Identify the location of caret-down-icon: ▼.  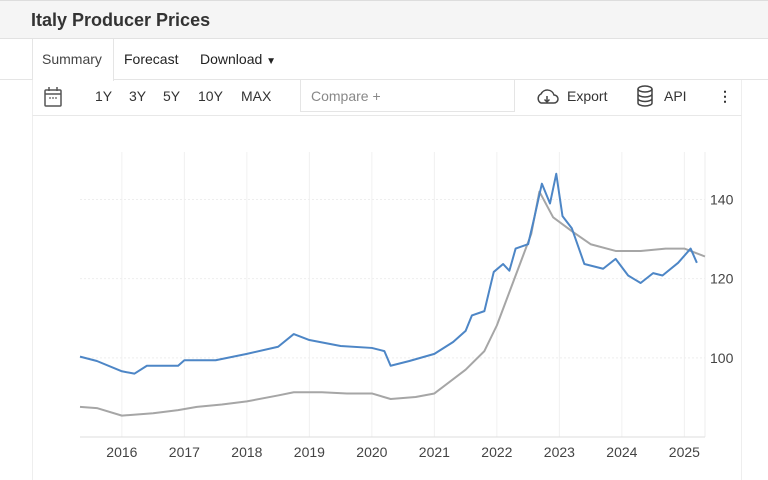
(271, 61).